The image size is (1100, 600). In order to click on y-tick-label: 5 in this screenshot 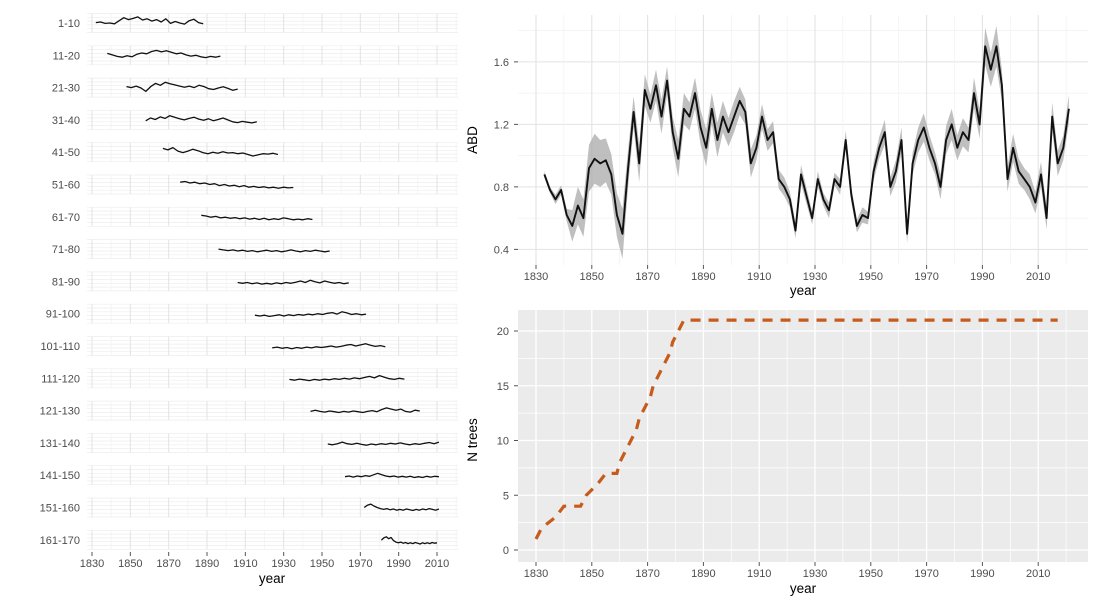, I will do `click(506, 496)`.